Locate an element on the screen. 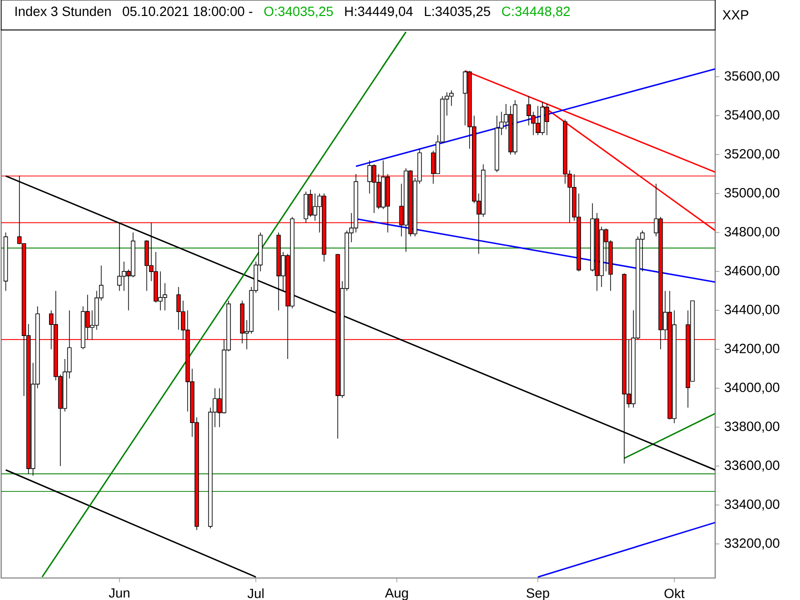 This screenshot has height=600, width=800. y-tick-label: 33800,00 is located at coordinates (752, 427).